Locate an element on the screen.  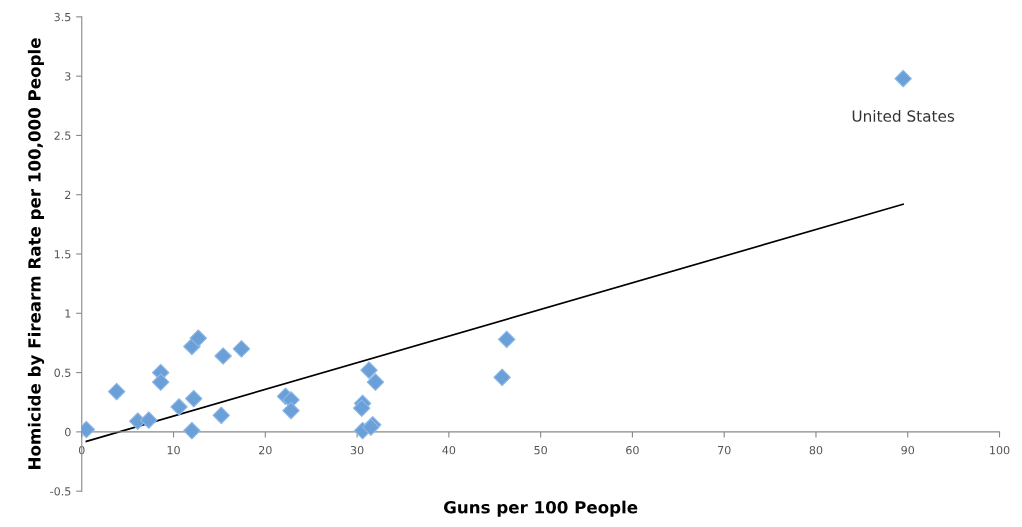
y-tick-label: 2 is located at coordinates (68, 194).